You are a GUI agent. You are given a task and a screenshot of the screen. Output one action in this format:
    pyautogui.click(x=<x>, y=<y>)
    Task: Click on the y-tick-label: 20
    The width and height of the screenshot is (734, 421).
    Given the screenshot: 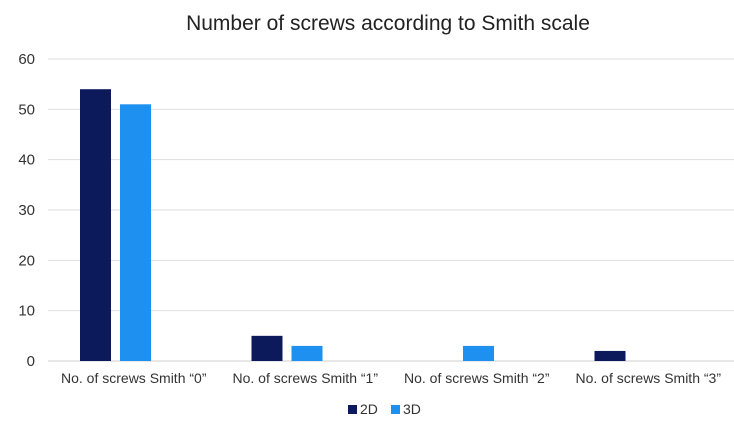 What is the action you would take?
    pyautogui.click(x=26, y=260)
    